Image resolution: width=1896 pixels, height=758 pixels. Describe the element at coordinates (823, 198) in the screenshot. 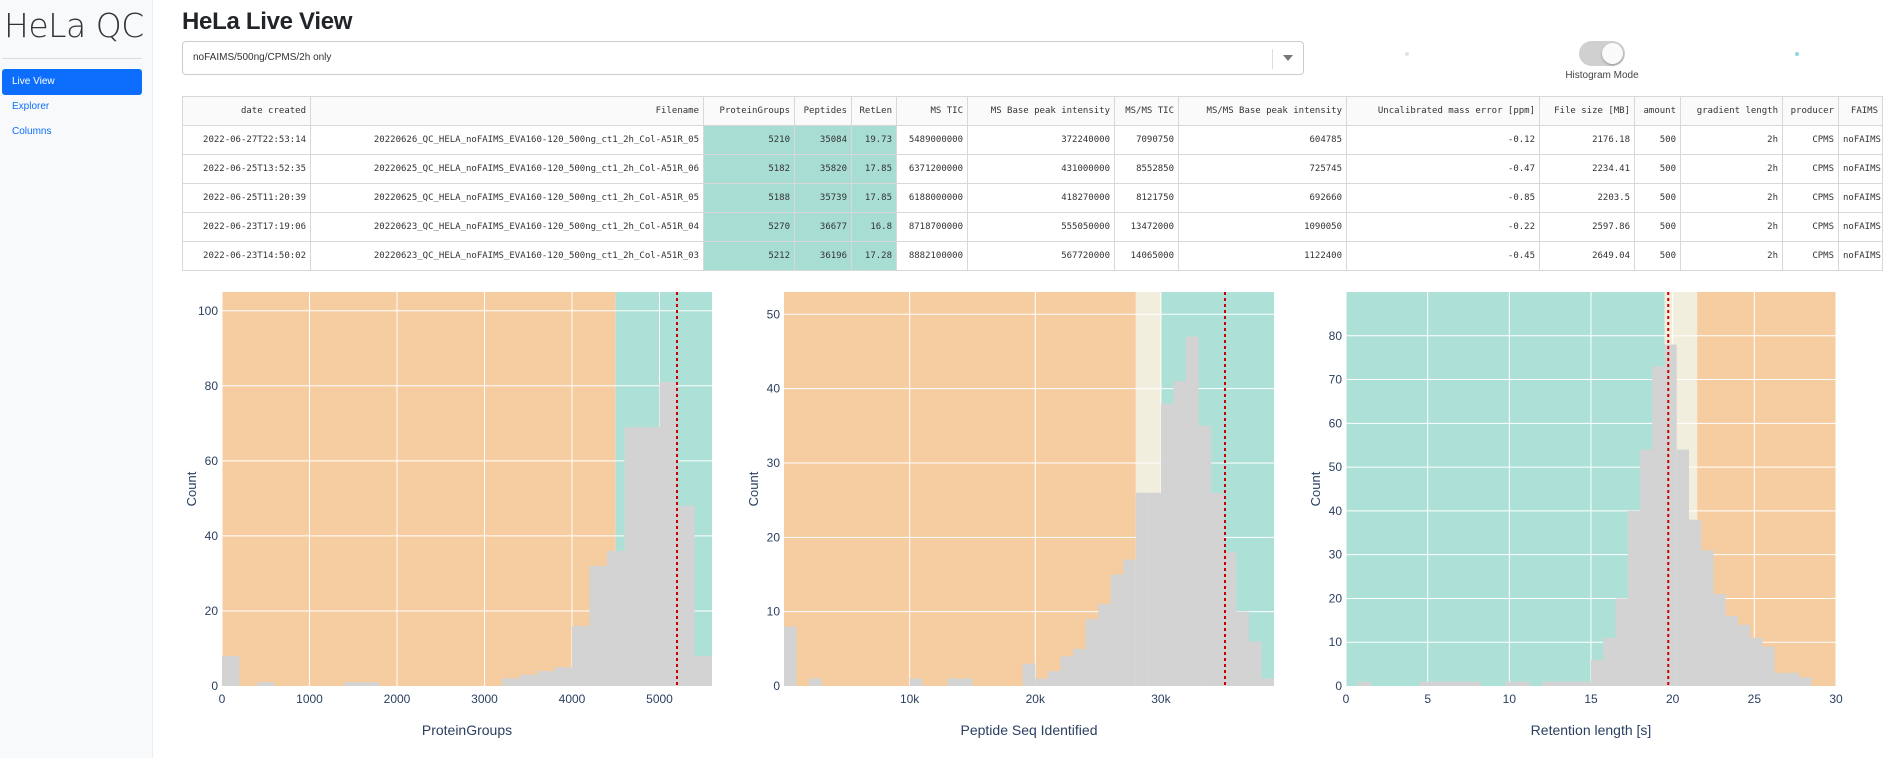

I see `table-cell: 35739` at that location.